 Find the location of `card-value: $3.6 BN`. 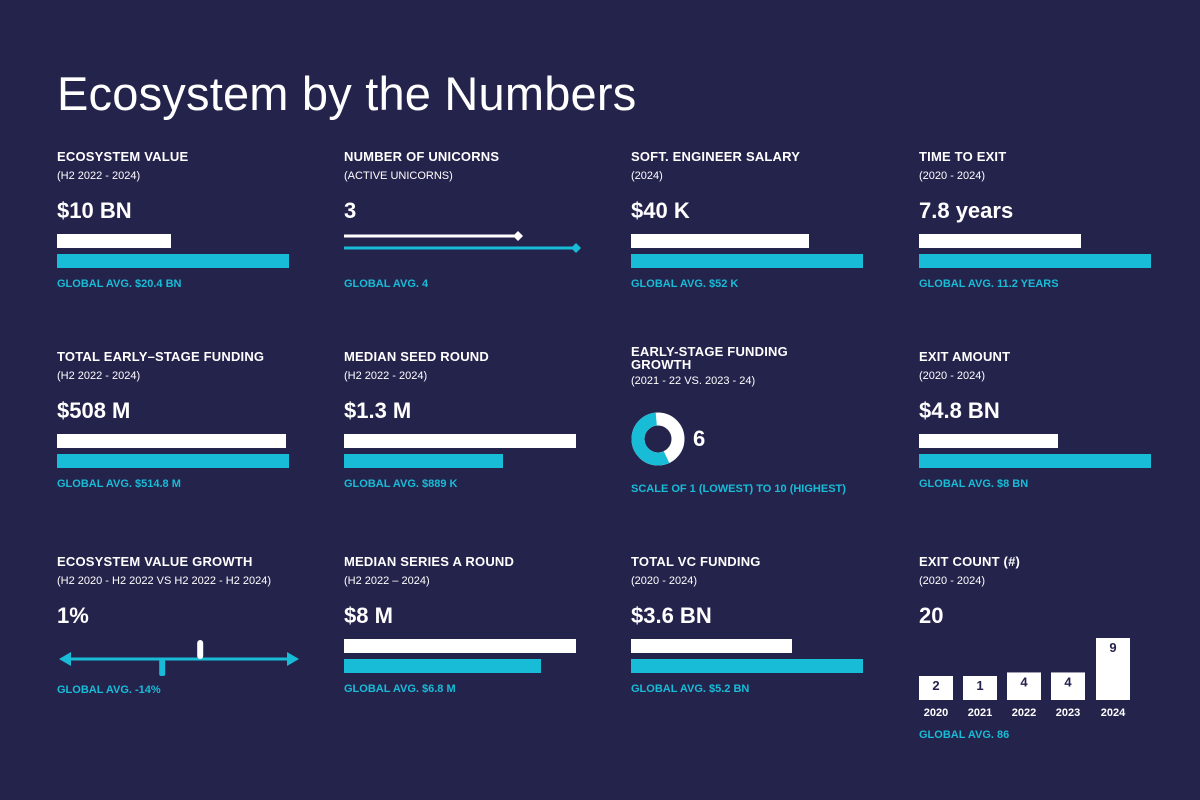

card-value: $3.6 BN is located at coordinates (671, 615).